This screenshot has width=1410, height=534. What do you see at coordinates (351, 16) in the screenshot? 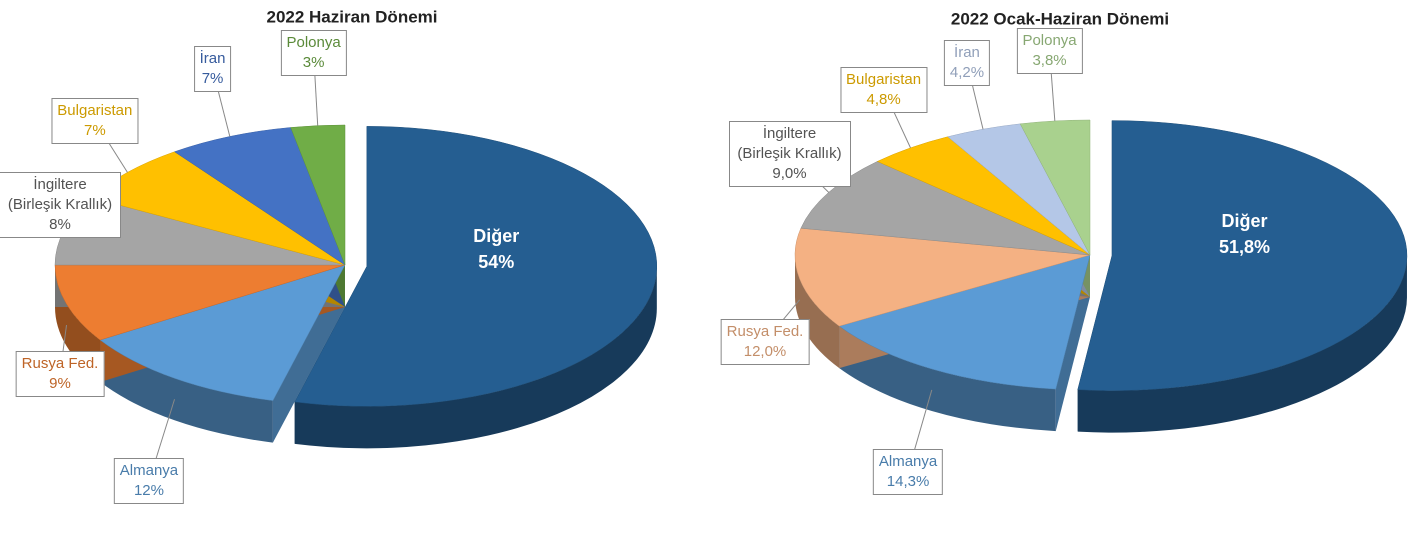
I see `chart-title: 2022 Haziran Dönemi` at bounding box center [351, 16].